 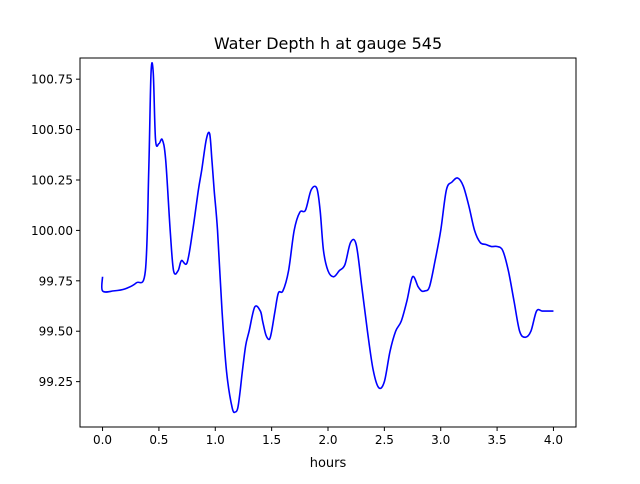 What do you see at coordinates (102, 440) in the screenshot?
I see `x-tick-label: 0.0` at bounding box center [102, 440].